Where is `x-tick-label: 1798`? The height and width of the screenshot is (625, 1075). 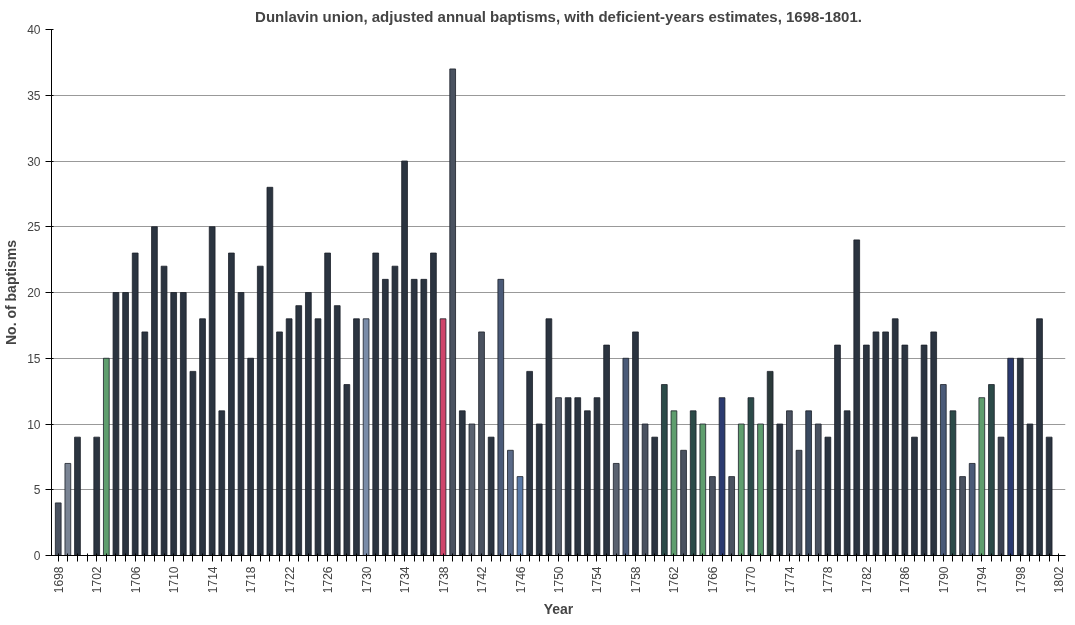
x-tick-label: 1798 is located at coordinates (1020, 580).